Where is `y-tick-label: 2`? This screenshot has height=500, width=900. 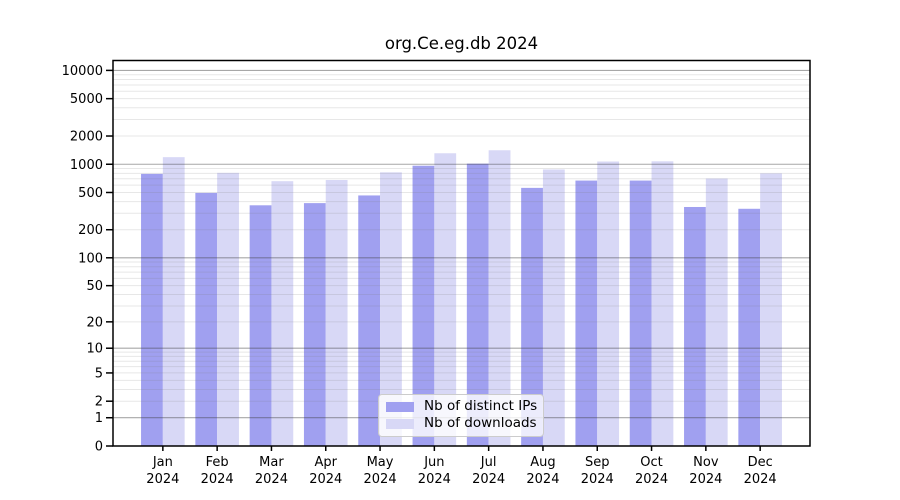
y-tick-label: 2 is located at coordinates (99, 402).